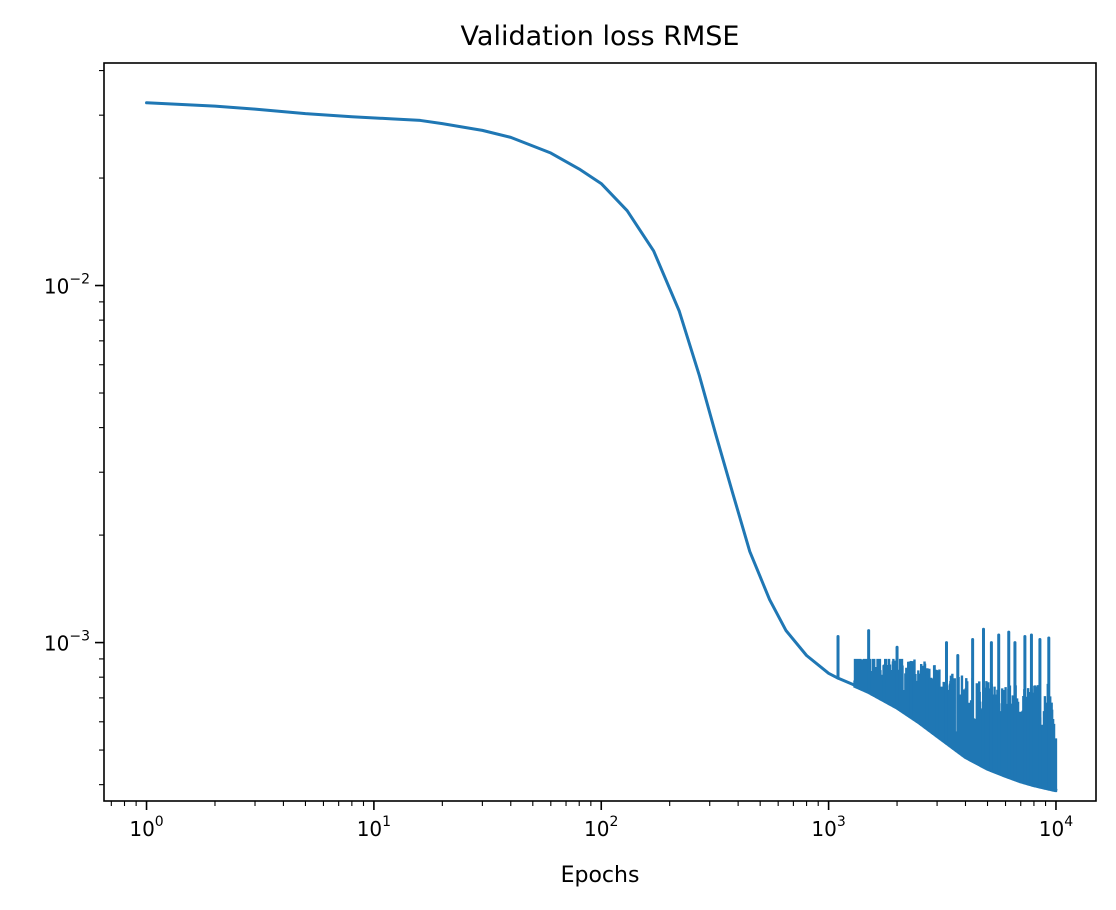  I want to click on x-tick-label-1: 10¹, so click(374, 827).